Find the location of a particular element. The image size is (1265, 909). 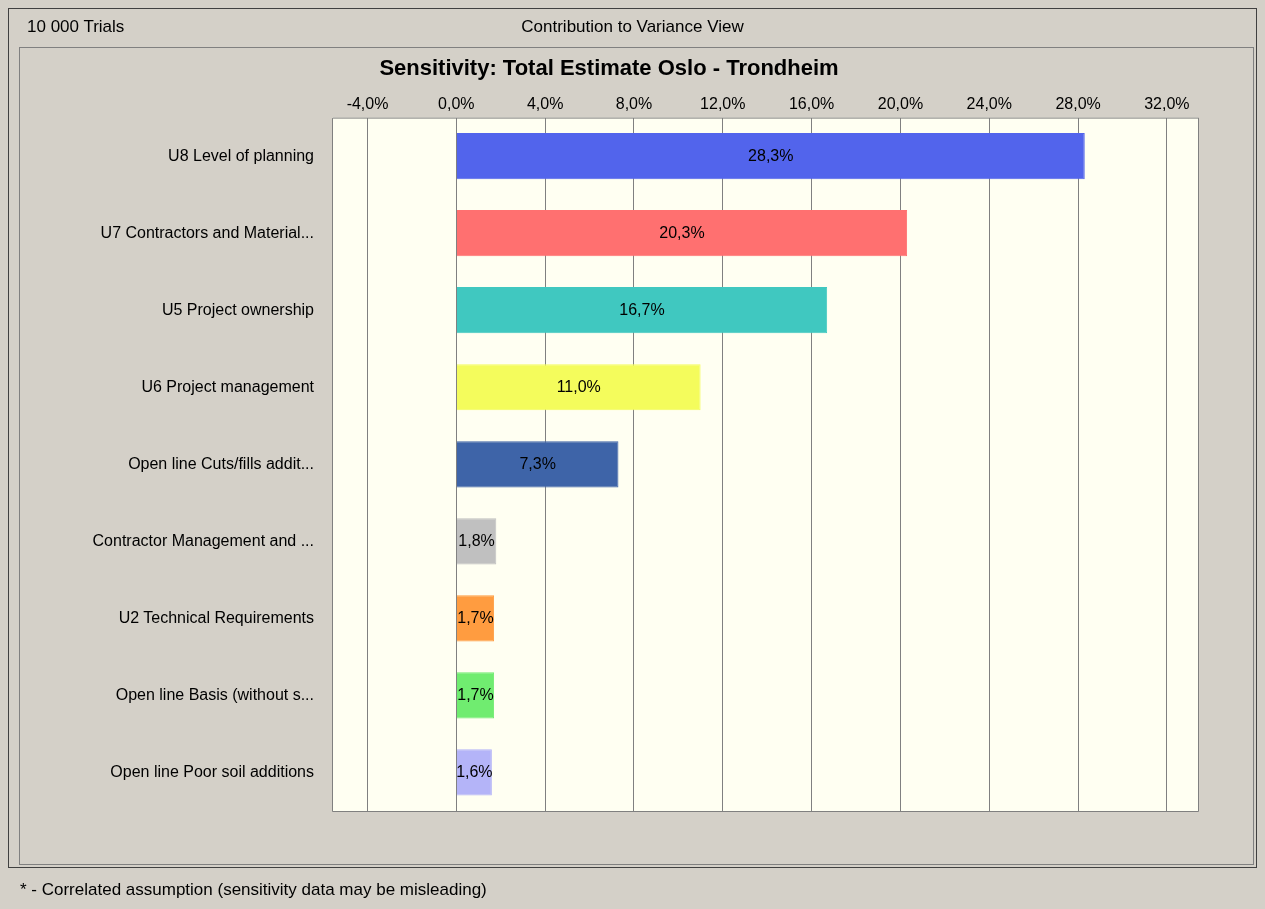

x-tick-label: 24,0% is located at coordinates (989, 104).